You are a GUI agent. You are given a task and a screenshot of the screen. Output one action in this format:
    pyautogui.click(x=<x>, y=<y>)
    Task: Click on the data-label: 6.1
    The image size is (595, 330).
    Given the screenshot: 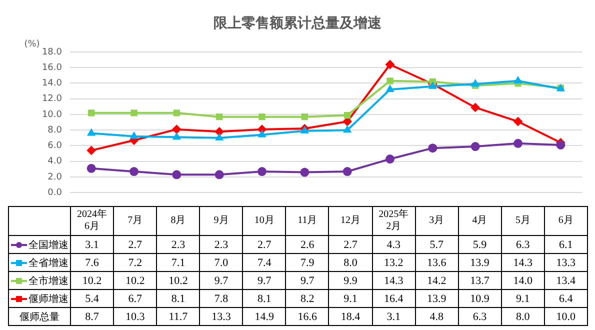 What is the action you would take?
    pyautogui.click(x=566, y=245)
    